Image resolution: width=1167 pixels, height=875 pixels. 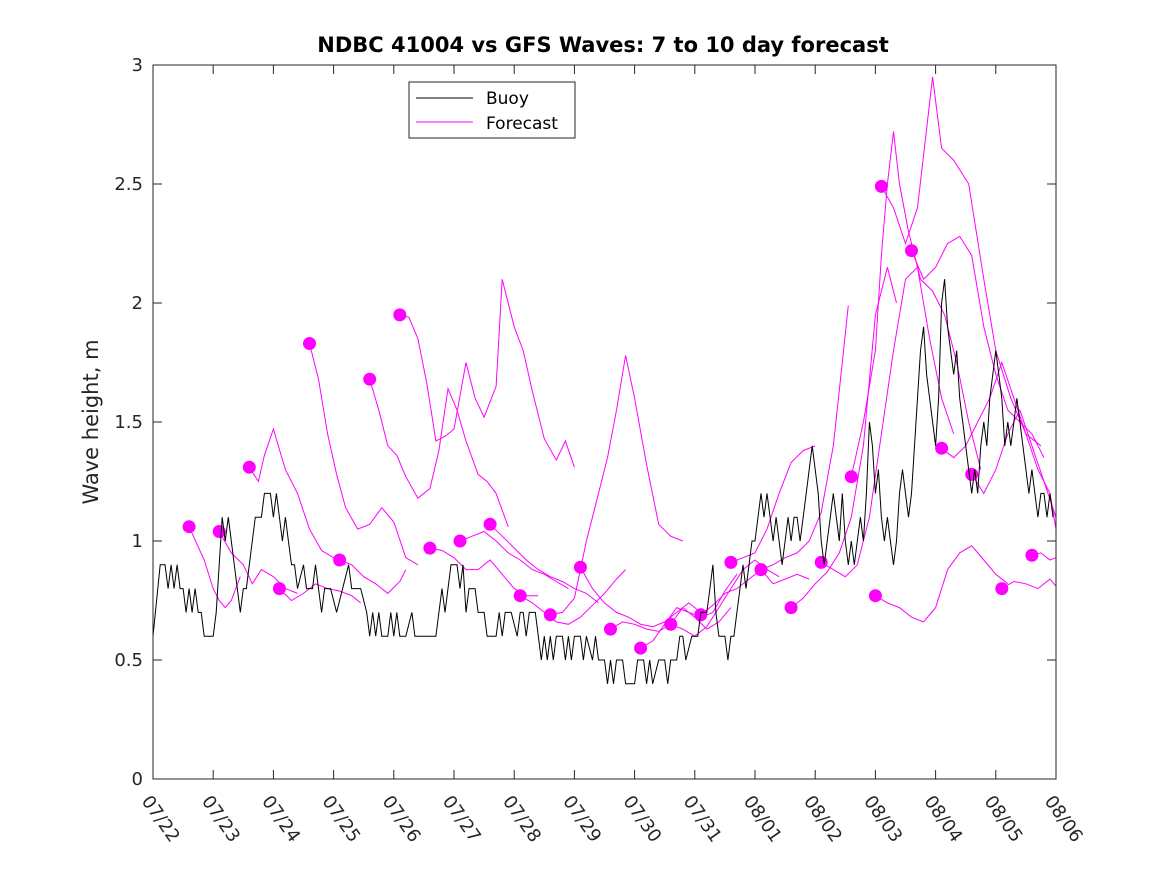 I want to click on y-tick-label: 2, so click(x=137, y=303).